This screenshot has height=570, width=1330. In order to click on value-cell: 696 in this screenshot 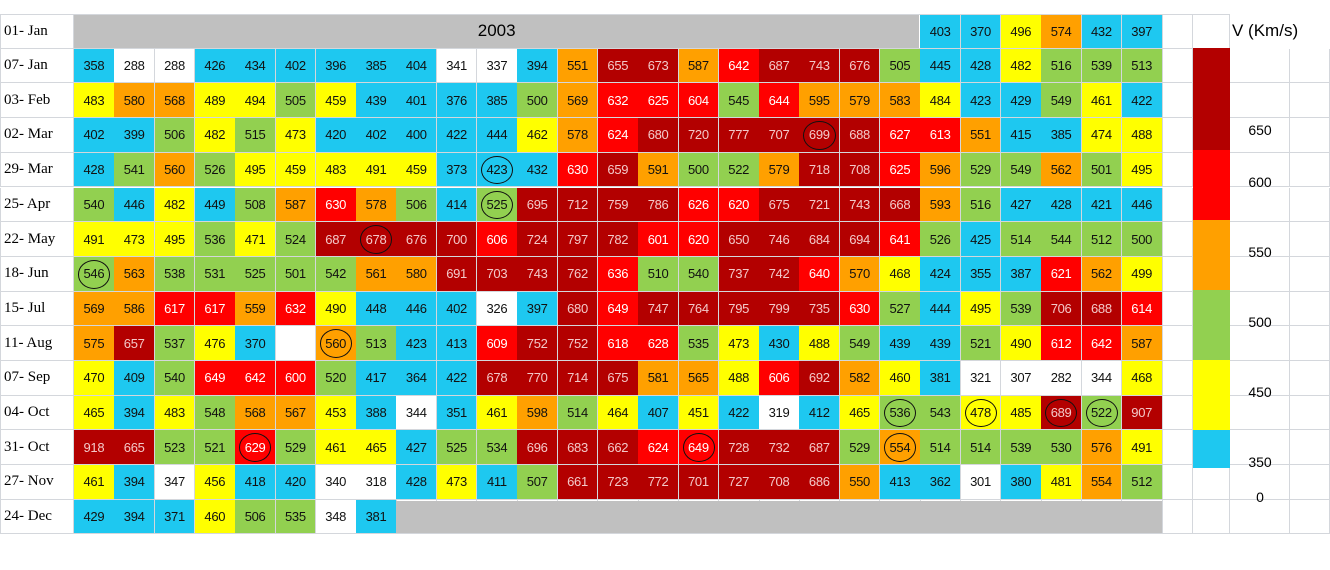, I will do `click(538, 448)`.